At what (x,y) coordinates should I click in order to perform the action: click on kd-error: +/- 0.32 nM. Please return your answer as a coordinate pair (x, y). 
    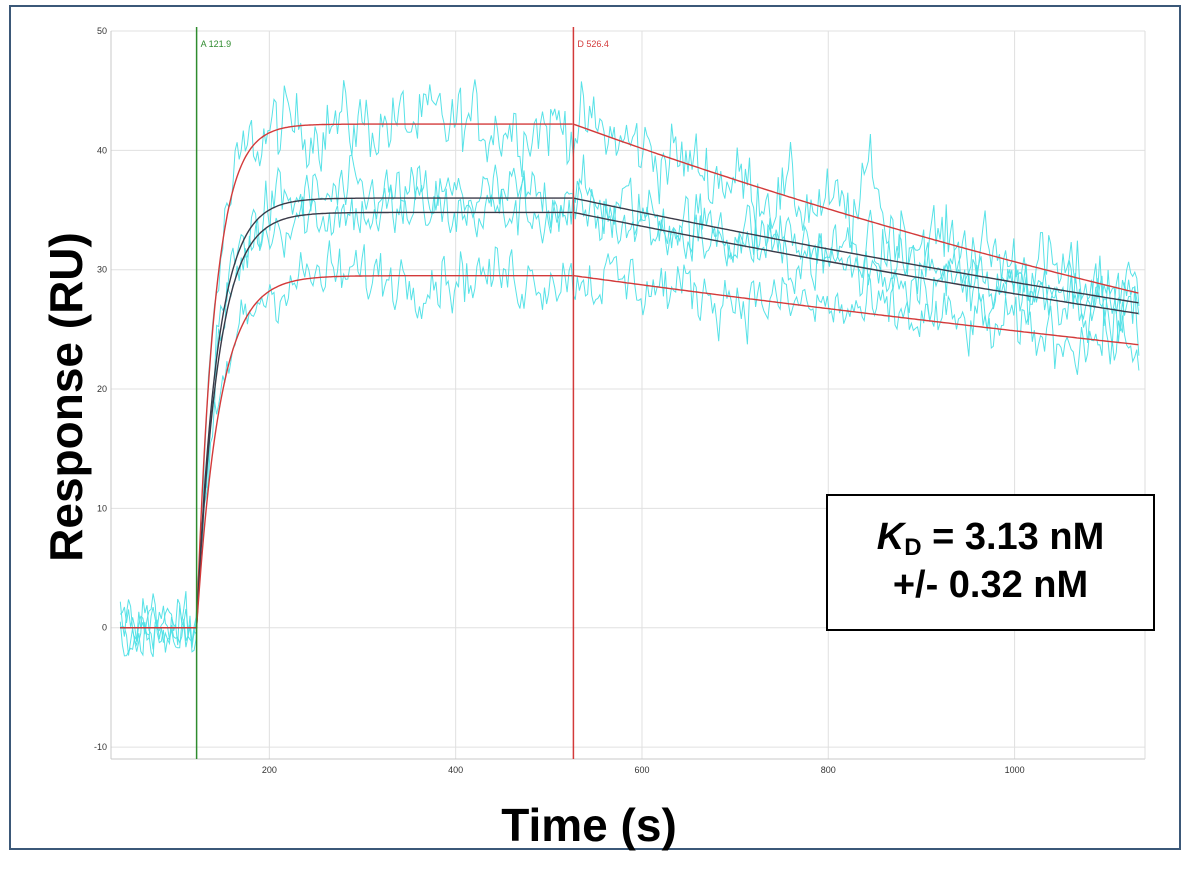
    Looking at the image, I should click on (990, 585).